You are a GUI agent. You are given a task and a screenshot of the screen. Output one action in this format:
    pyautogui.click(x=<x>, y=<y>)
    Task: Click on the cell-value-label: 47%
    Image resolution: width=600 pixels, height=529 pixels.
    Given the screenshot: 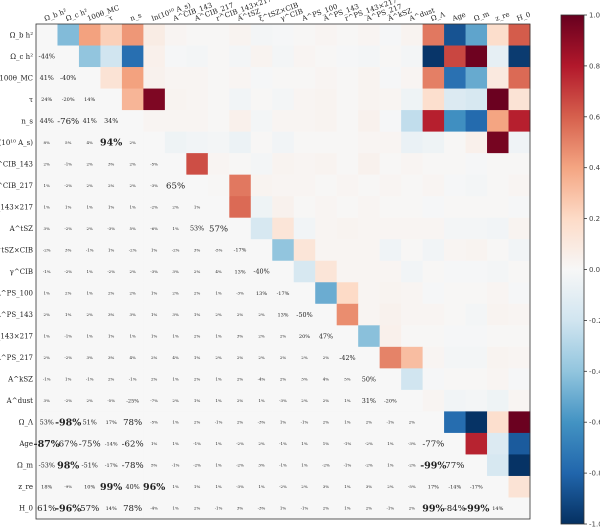 What is the action you would take?
    pyautogui.click(x=326, y=336)
    